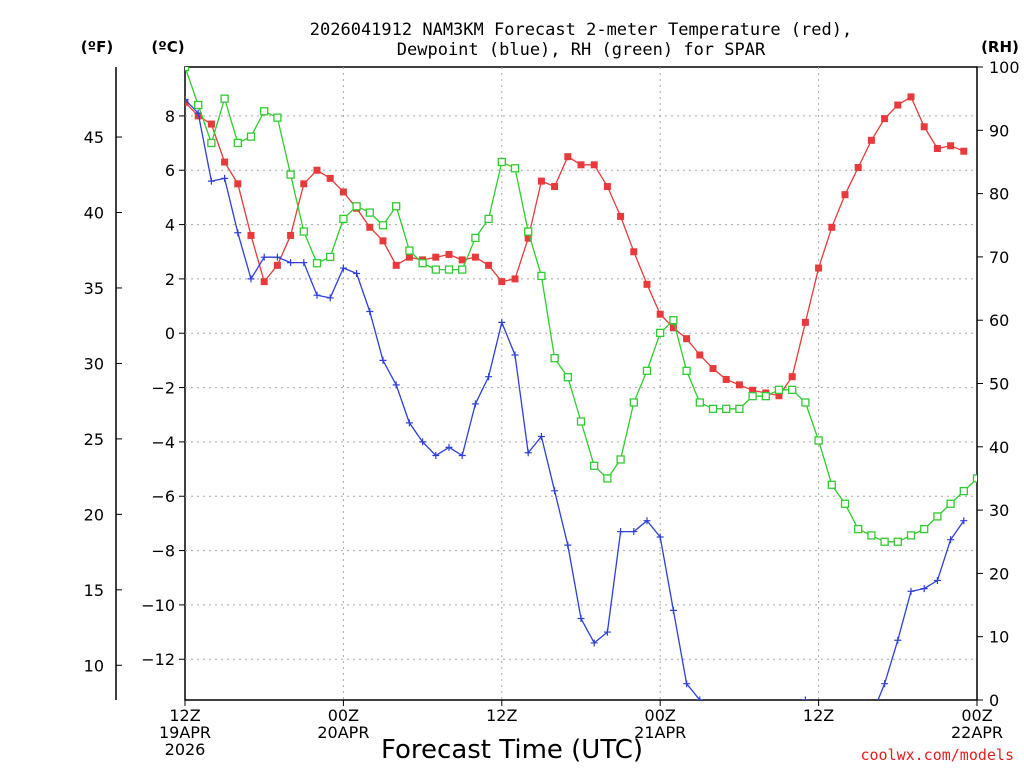  I want to click on rh-tick-label: 10, so click(999, 637).